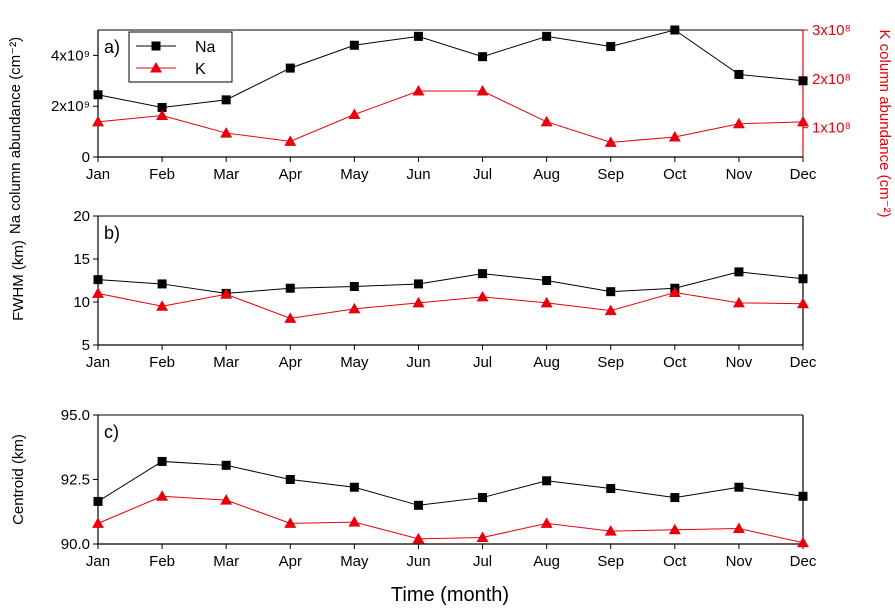  I want to click on y-axis-label-right: K column abundance (cm⁻²), so click(884, 124).